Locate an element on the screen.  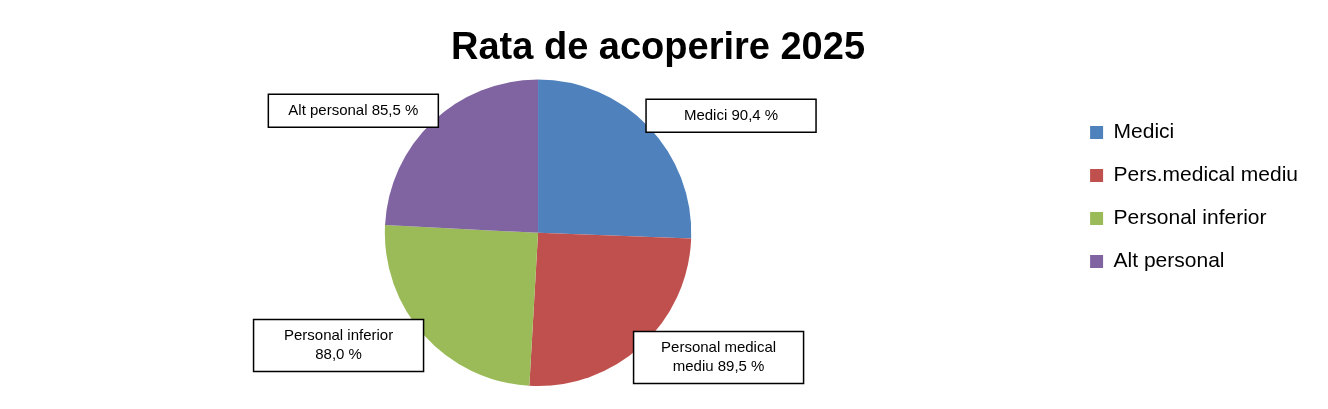
data-label: Medici 90,4 % is located at coordinates (731, 114).